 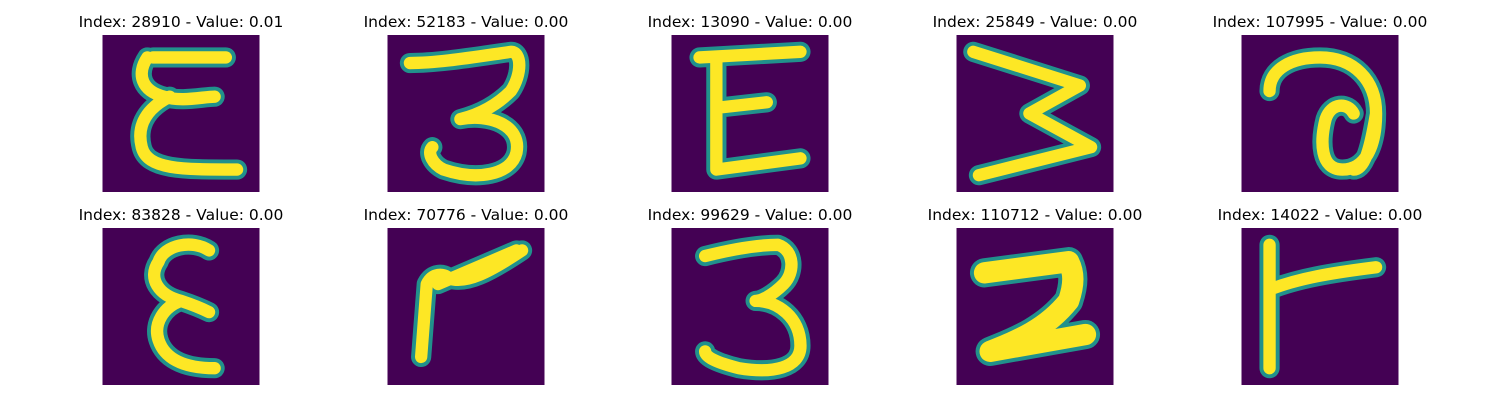 I want to click on panel: Index: 28910 - Value: 0.01, so click(x=181, y=101).